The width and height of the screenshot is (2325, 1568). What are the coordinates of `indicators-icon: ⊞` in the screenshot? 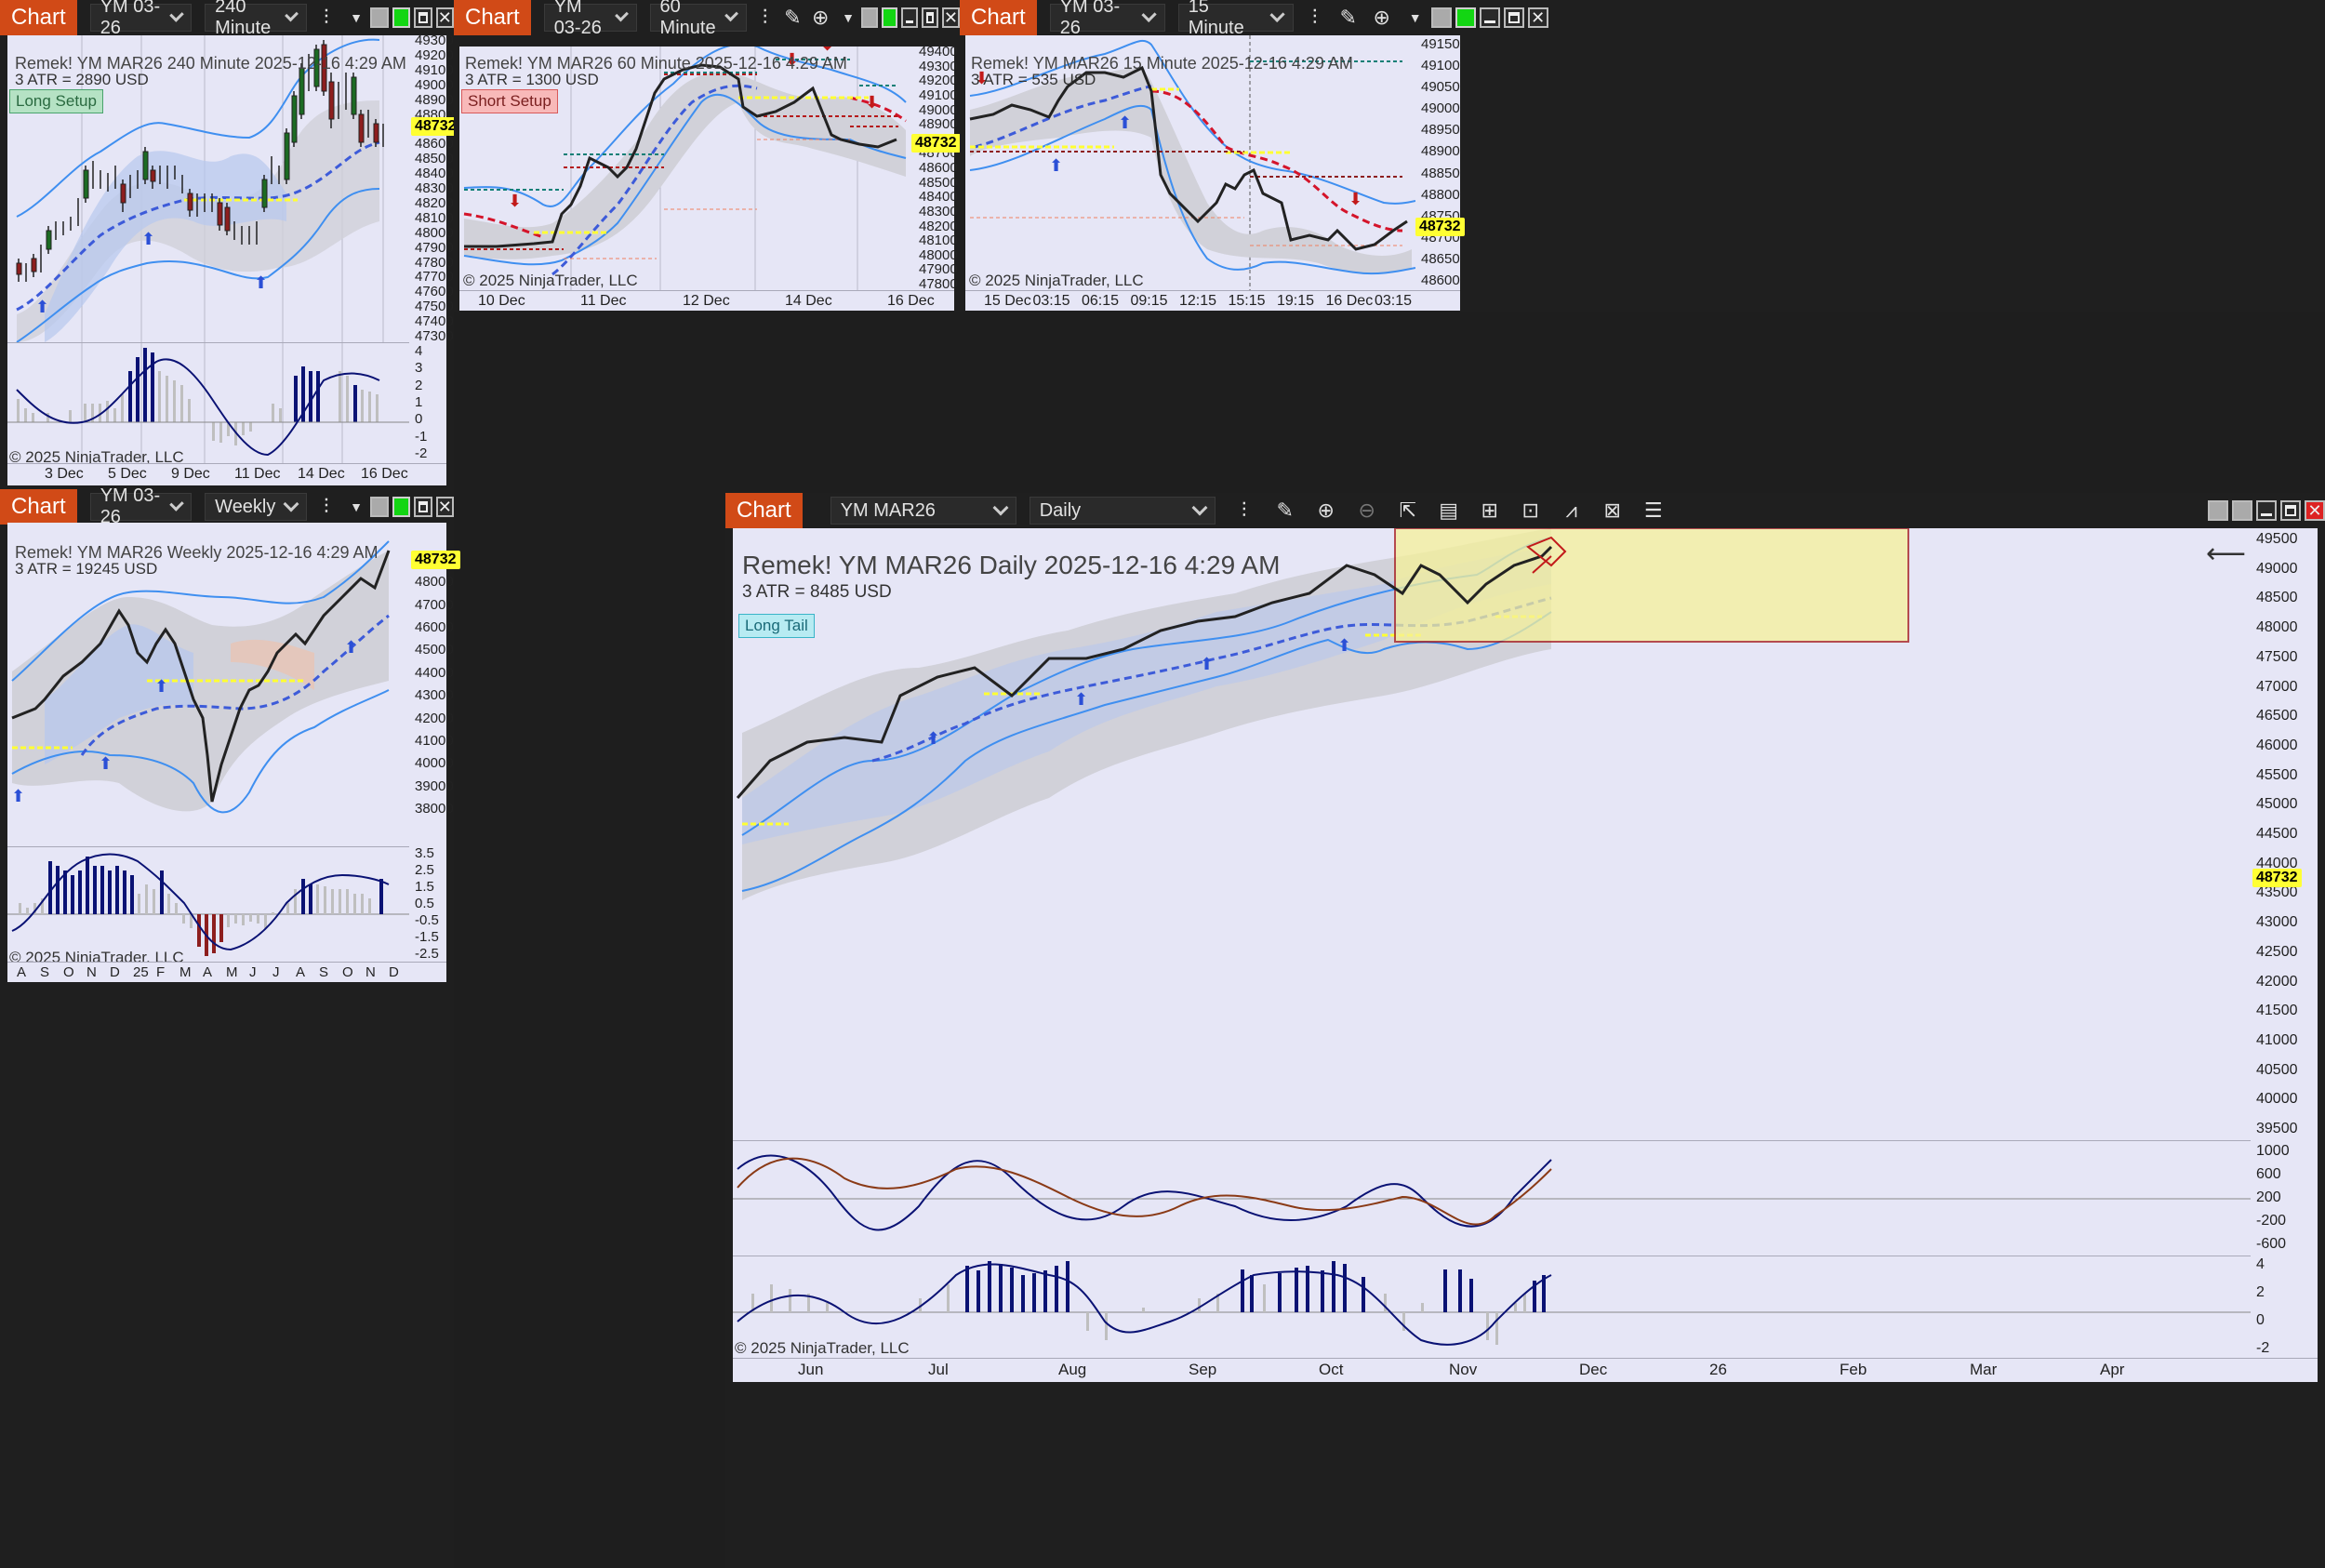 It's located at (1489, 510).